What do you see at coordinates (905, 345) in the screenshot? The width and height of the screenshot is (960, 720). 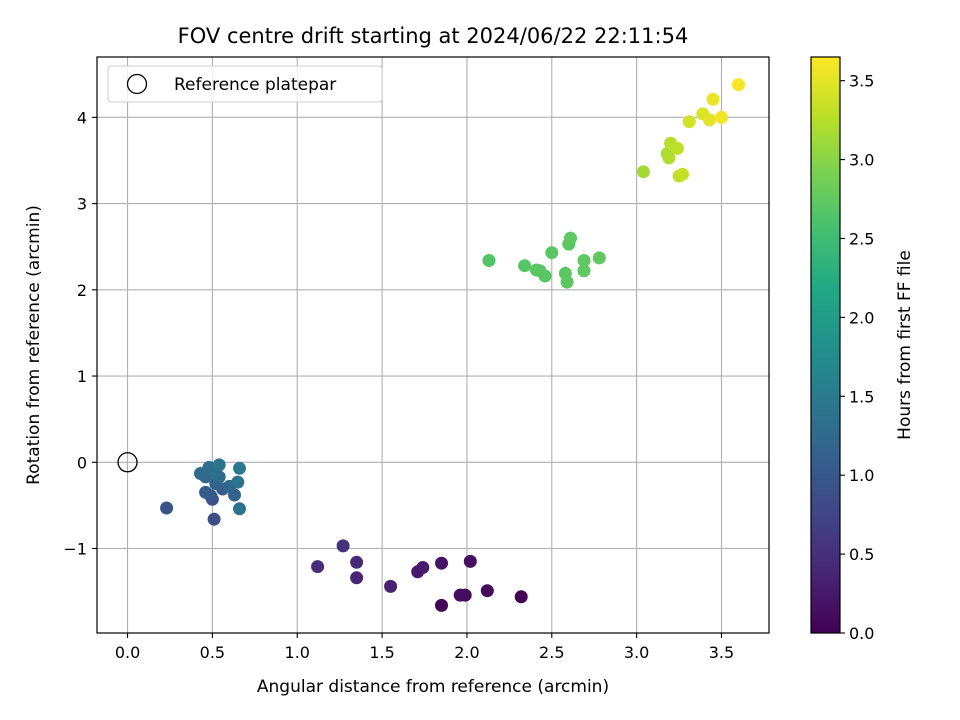 I see `colorbar-label: Hours from first FF file` at bounding box center [905, 345].